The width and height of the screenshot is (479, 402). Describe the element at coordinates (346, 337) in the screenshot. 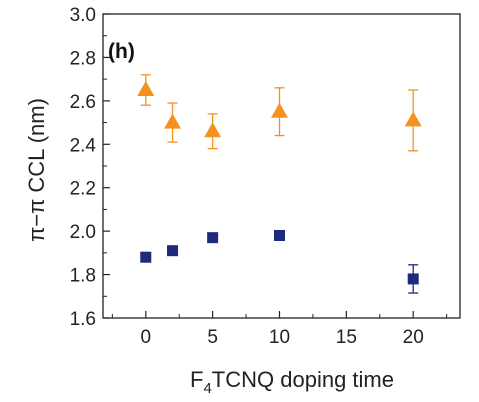

I see `x-tick-label: 15` at that location.